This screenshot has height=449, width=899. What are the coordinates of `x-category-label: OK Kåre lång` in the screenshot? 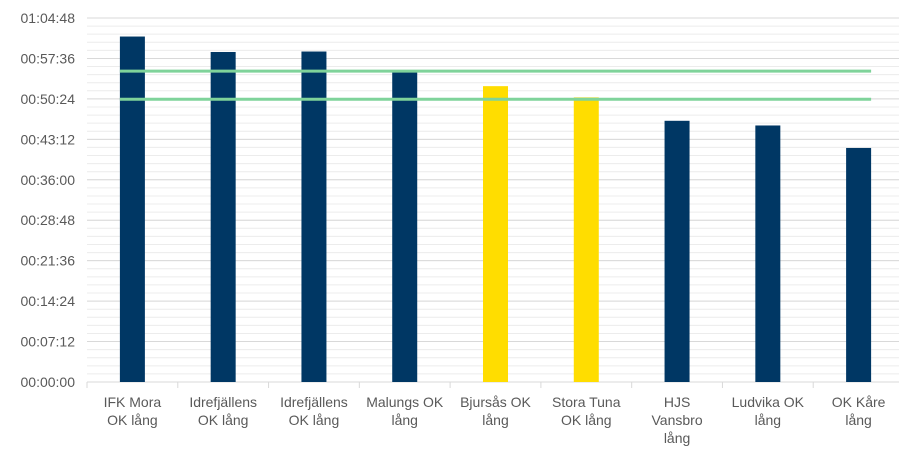 It's located at (859, 411).